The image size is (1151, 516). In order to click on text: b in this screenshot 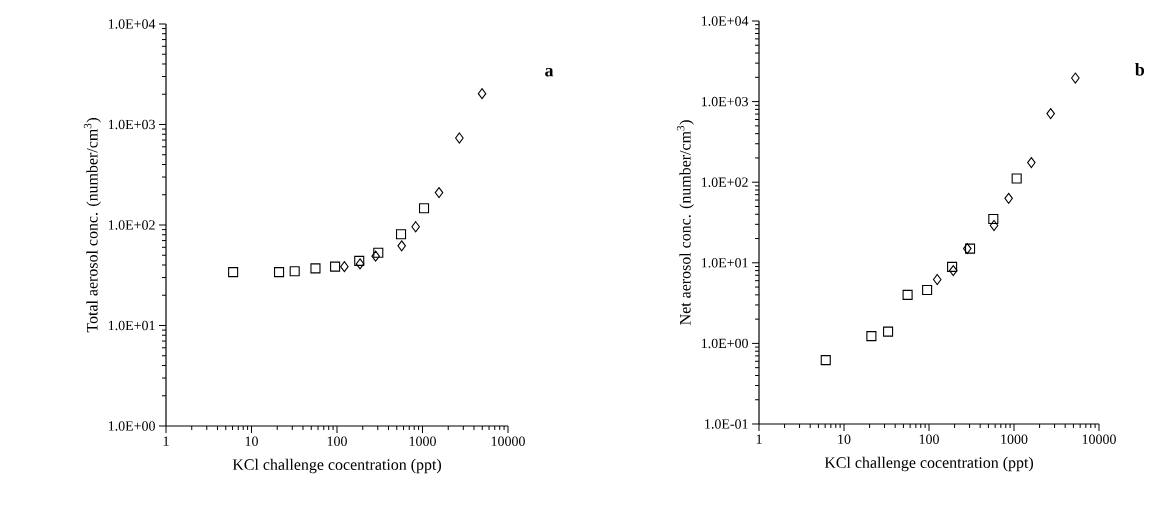, I will do `click(1140, 69)`.